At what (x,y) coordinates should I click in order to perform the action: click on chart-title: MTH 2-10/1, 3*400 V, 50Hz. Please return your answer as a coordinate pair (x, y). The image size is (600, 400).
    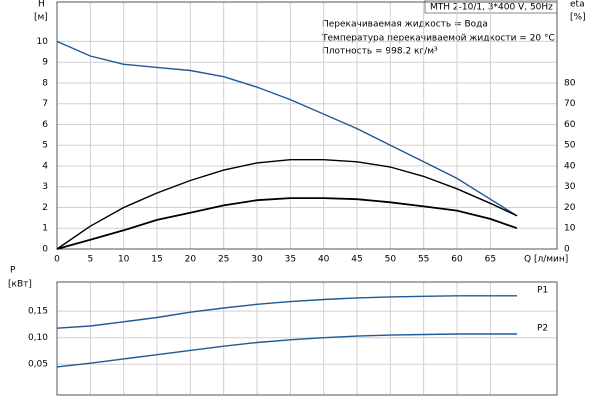
    Looking at the image, I should click on (491, 8).